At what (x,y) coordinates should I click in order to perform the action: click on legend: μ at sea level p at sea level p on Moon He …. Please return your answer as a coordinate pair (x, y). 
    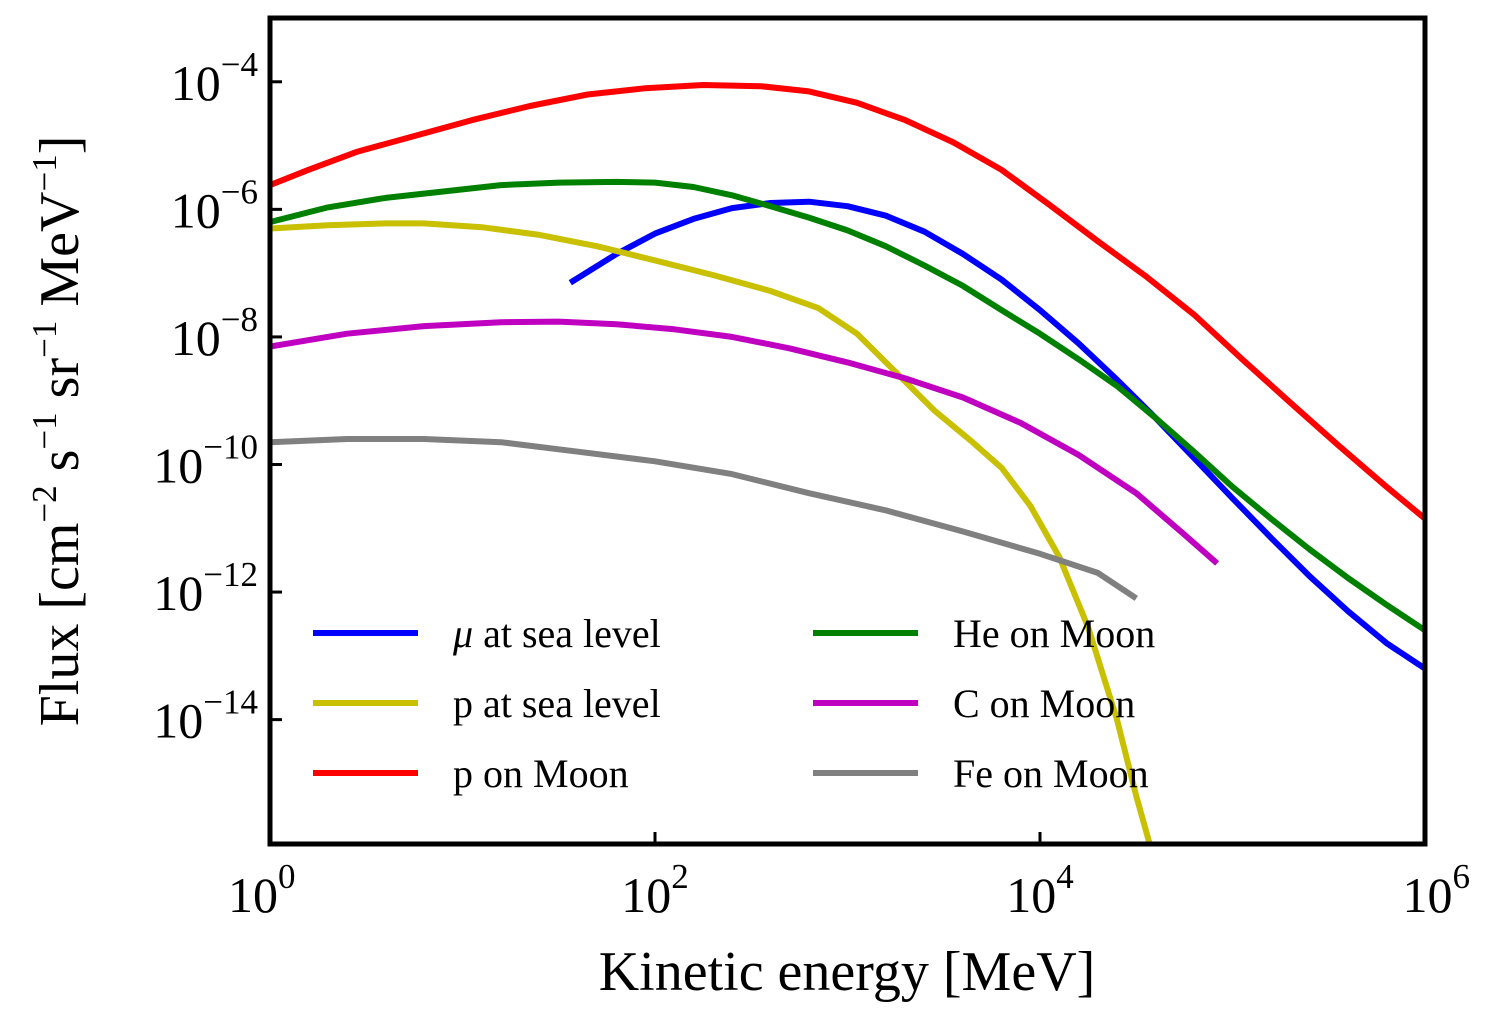
    Looking at the image, I should click on (734, 703).